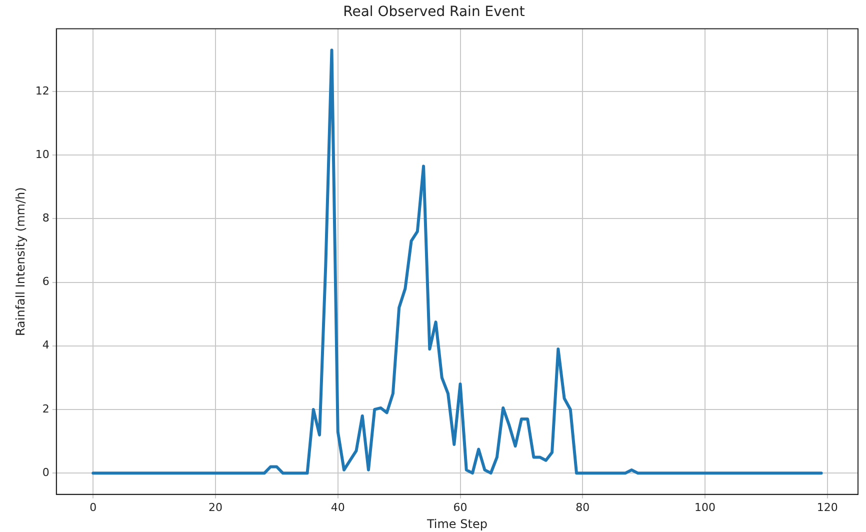 The image size is (866, 532). Describe the element at coordinates (46, 409) in the screenshot. I see `y-tick-label: 2` at that location.